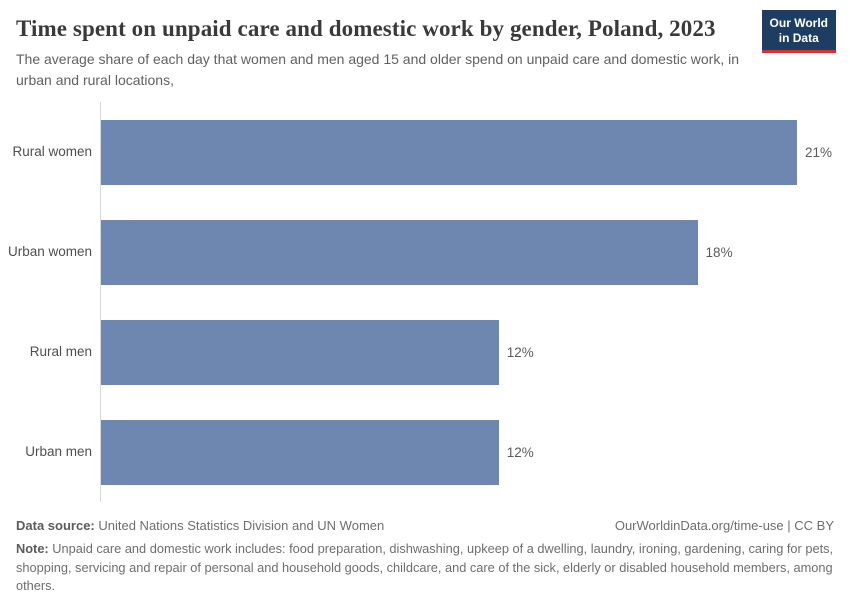  What do you see at coordinates (798, 23) in the screenshot?
I see `owid-logo-line1: Our World` at bounding box center [798, 23].